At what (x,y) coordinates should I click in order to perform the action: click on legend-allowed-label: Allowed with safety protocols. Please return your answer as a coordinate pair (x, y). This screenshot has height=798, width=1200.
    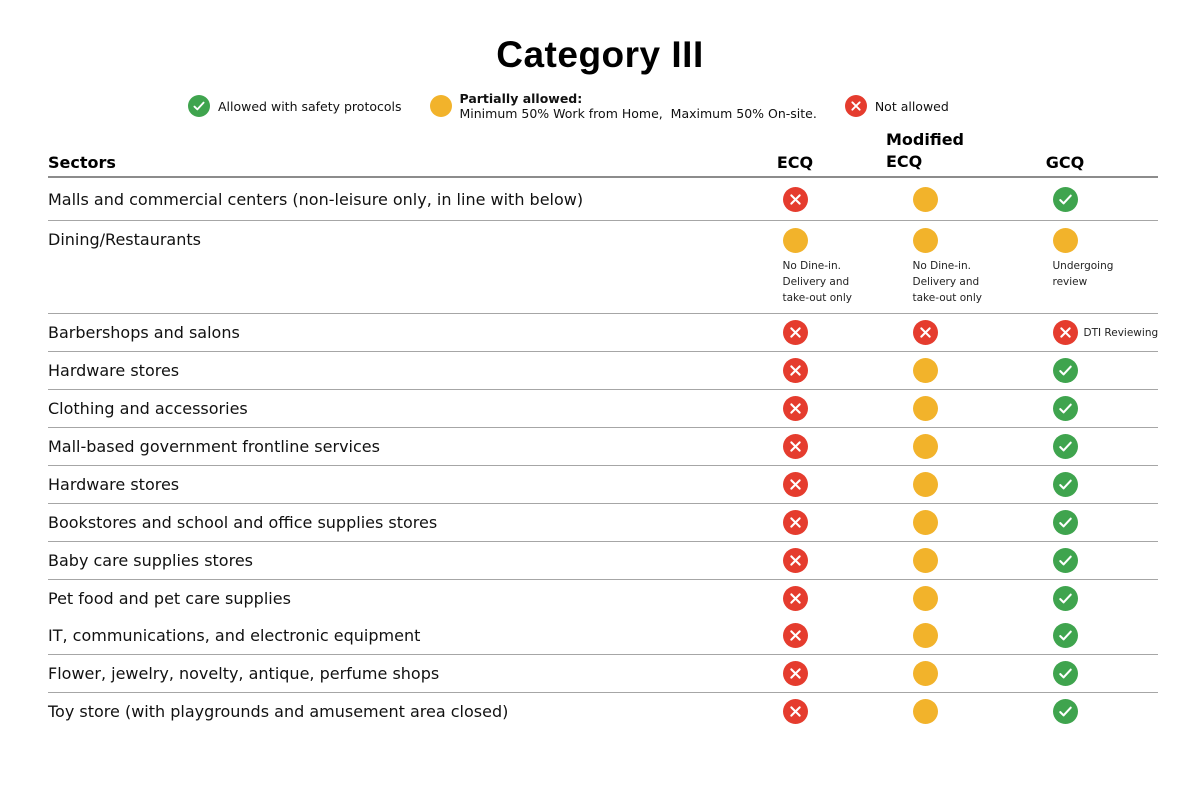
    Looking at the image, I should click on (310, 106).